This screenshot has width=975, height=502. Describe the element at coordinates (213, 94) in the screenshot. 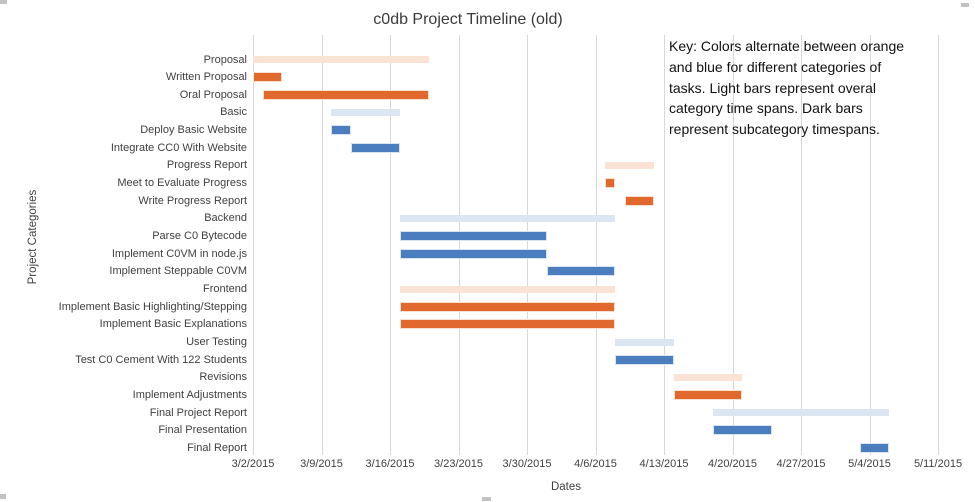

I see `category-label: Oral Proposal` at that location.